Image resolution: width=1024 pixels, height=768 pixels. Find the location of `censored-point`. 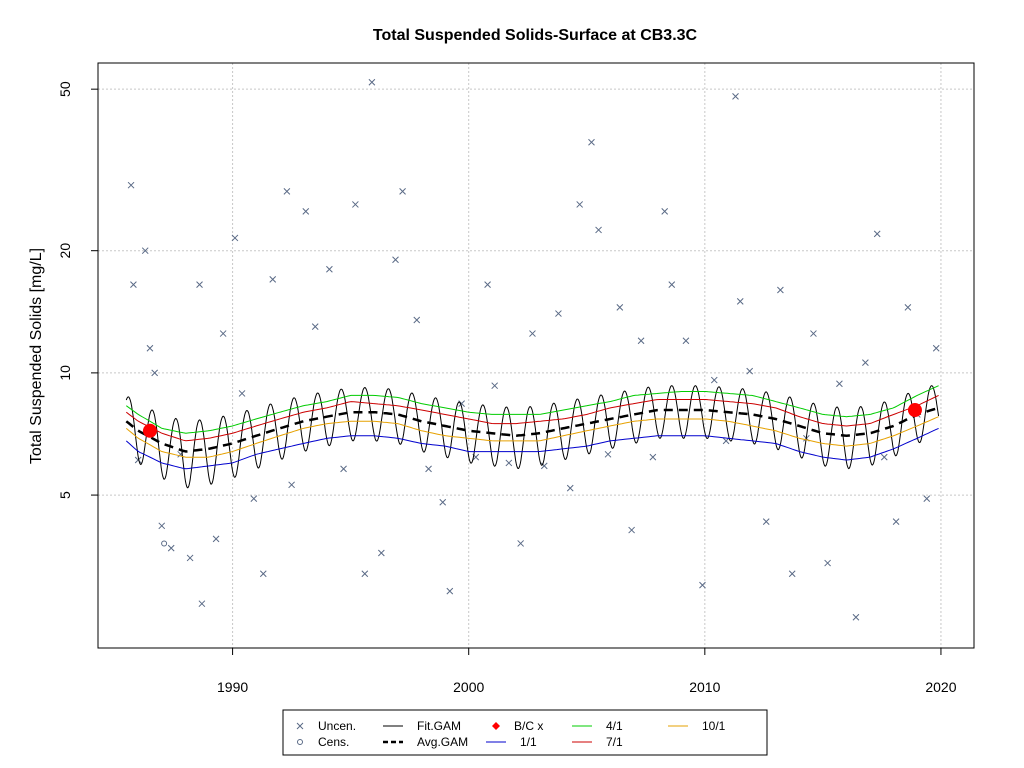

censored-point is located at coordinates (164, 543).